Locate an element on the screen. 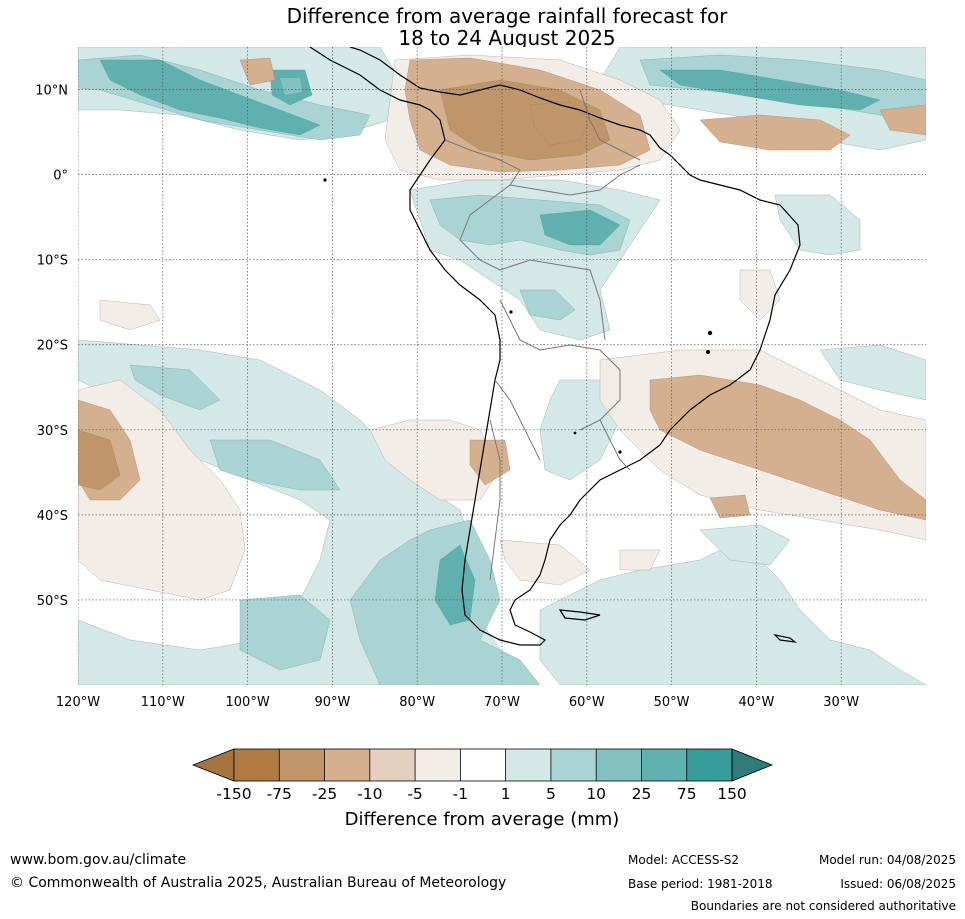  latitude-label: 10°S is located at coordinates (52, 261).